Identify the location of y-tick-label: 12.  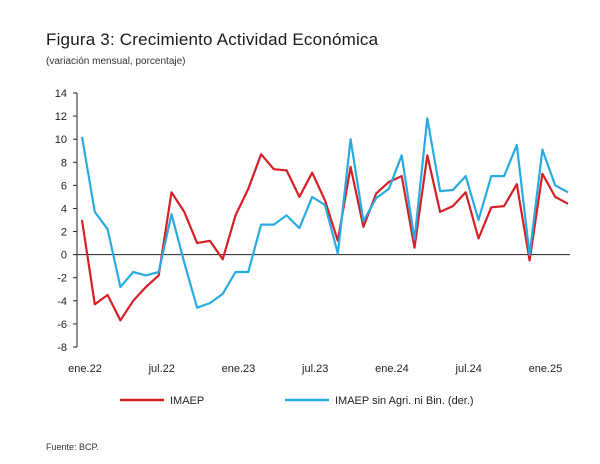
(61, 117).